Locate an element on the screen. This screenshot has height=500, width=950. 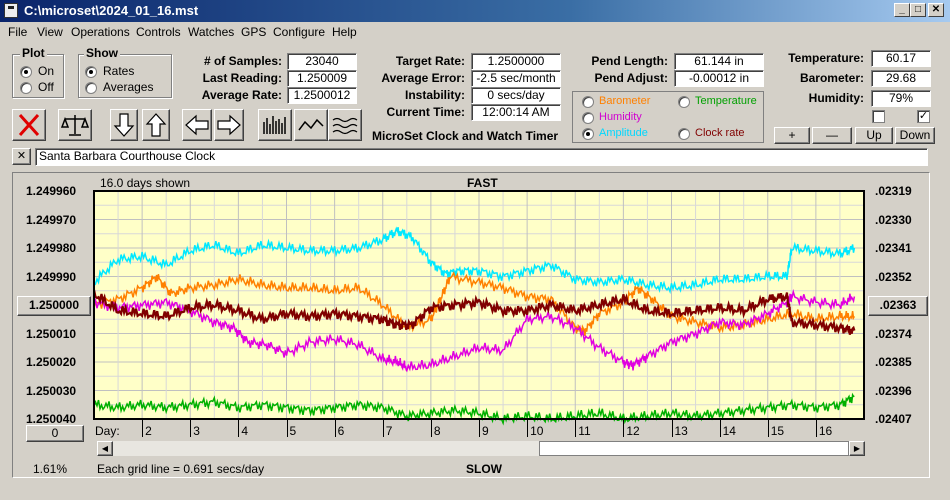
menu-help: Help is located at coordinates (344, 32).